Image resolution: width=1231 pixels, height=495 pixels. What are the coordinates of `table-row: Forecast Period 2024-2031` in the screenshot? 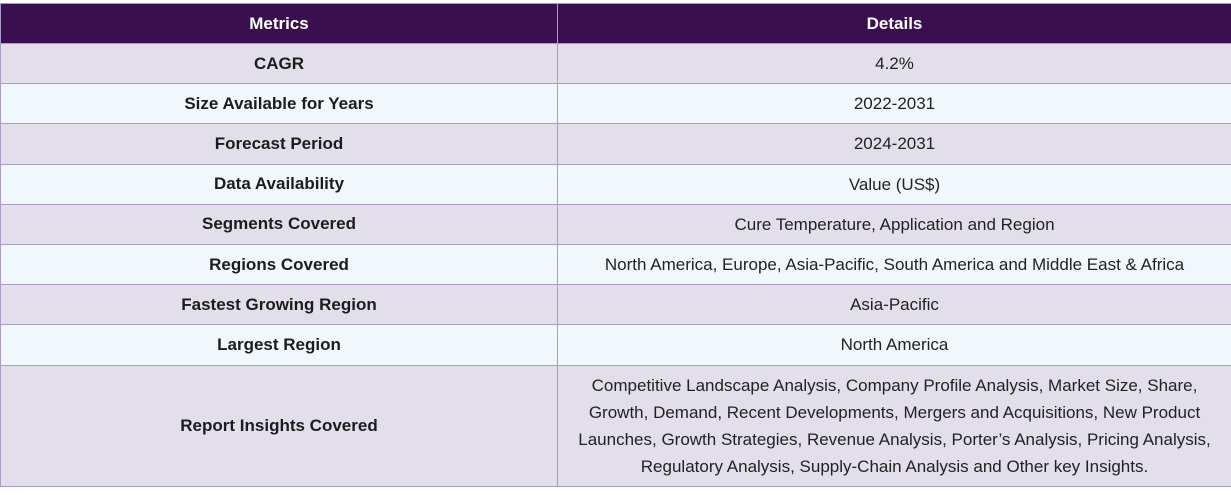 It's located at (615, 144).